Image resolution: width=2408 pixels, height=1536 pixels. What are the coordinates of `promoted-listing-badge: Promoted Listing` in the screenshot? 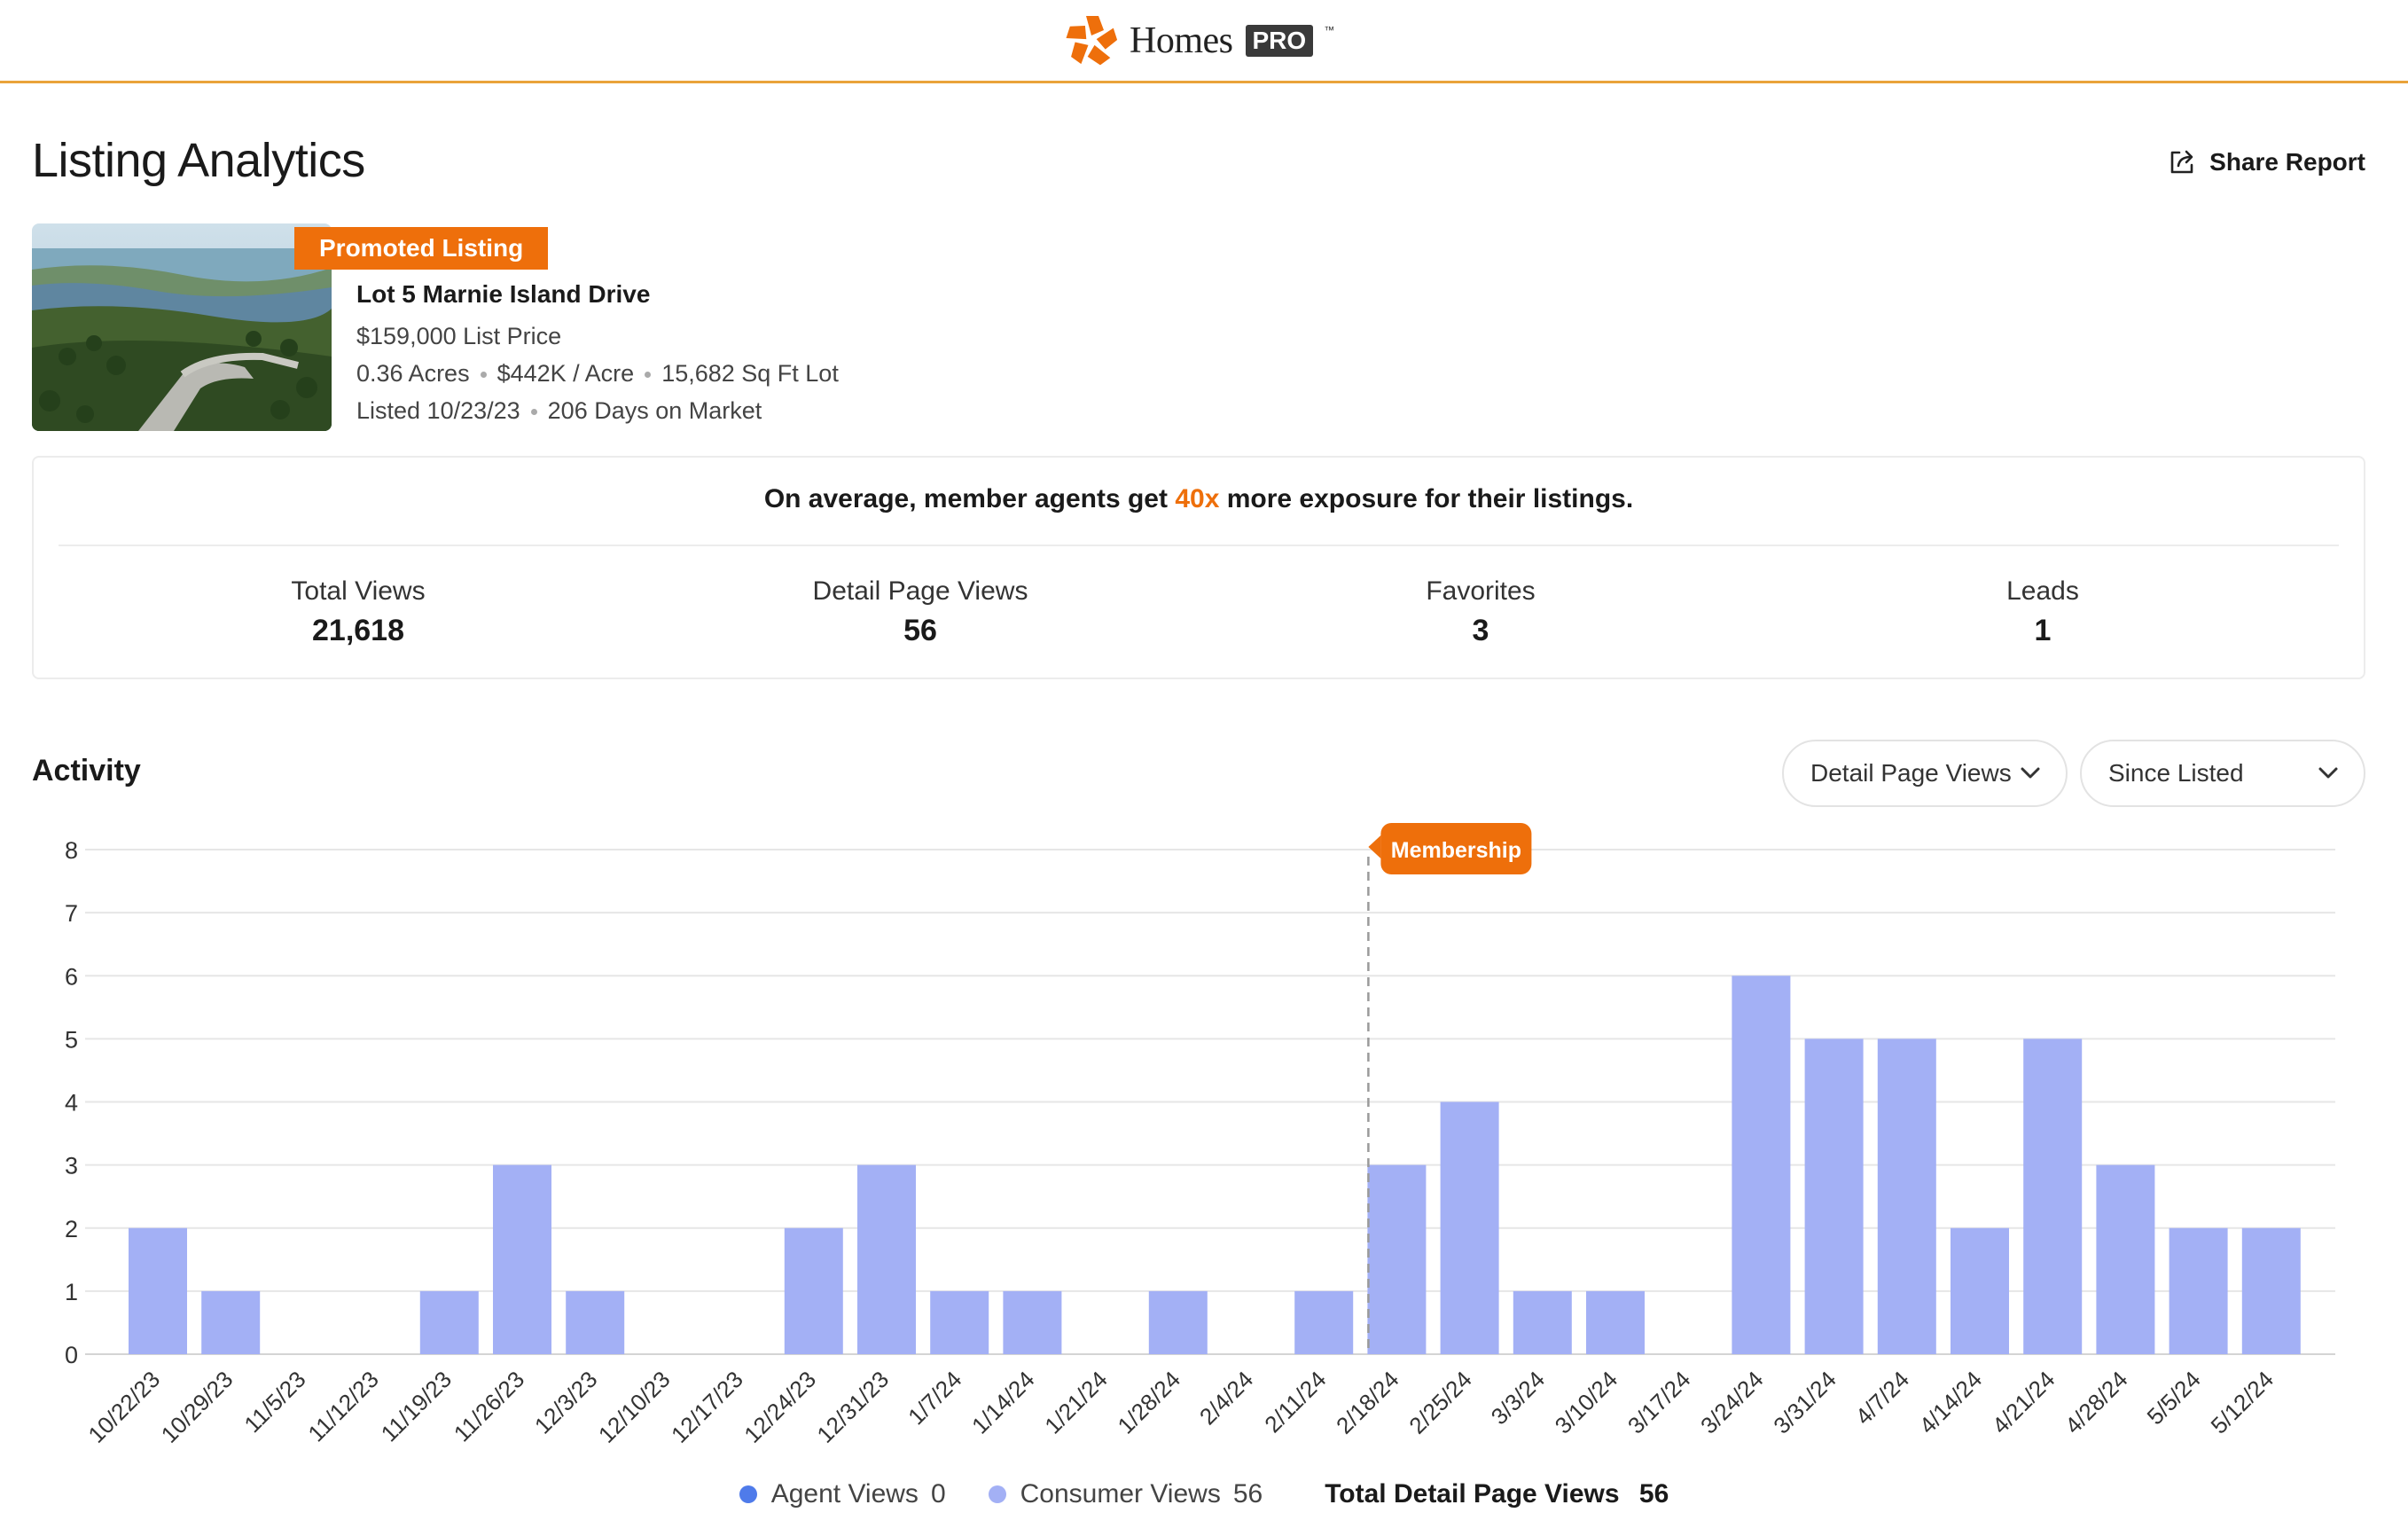 It's located at (421, 249).